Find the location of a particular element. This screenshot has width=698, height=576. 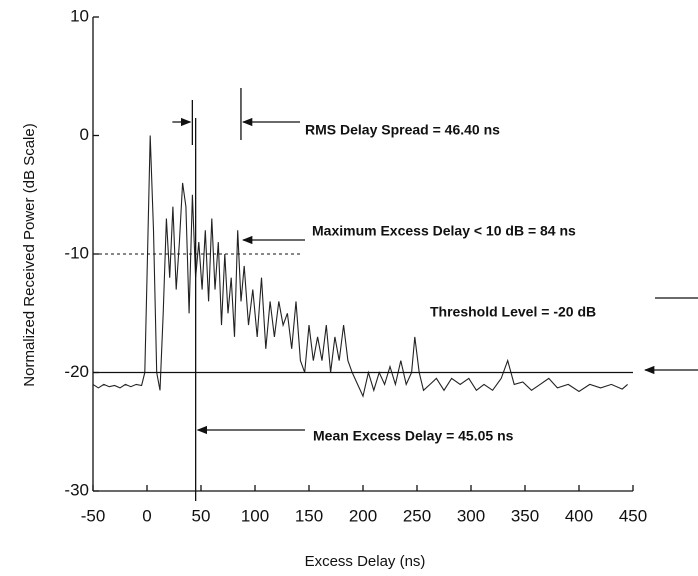

x-tick-label: 100 is located at coordinates (255, 515).